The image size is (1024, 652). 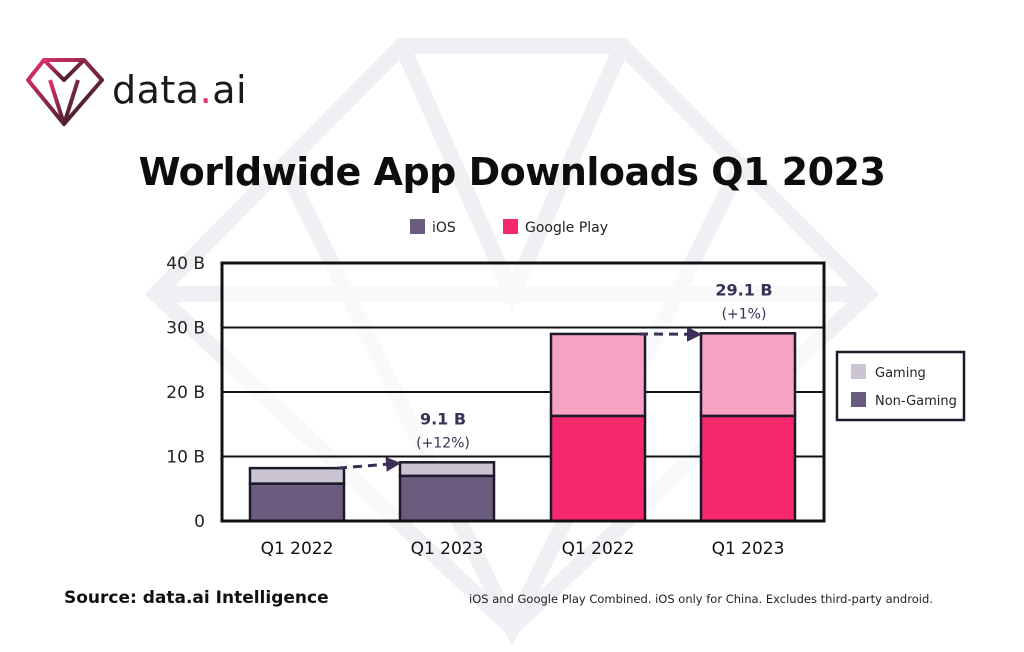 I want to click on y-tick-label: 20 B, so click(x=185, y=393).